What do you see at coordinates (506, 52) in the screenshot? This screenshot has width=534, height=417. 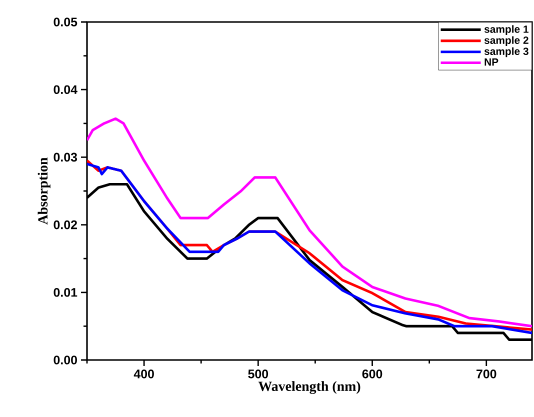 I see `legend-label: sample 3` at bounding box center [506, 52].